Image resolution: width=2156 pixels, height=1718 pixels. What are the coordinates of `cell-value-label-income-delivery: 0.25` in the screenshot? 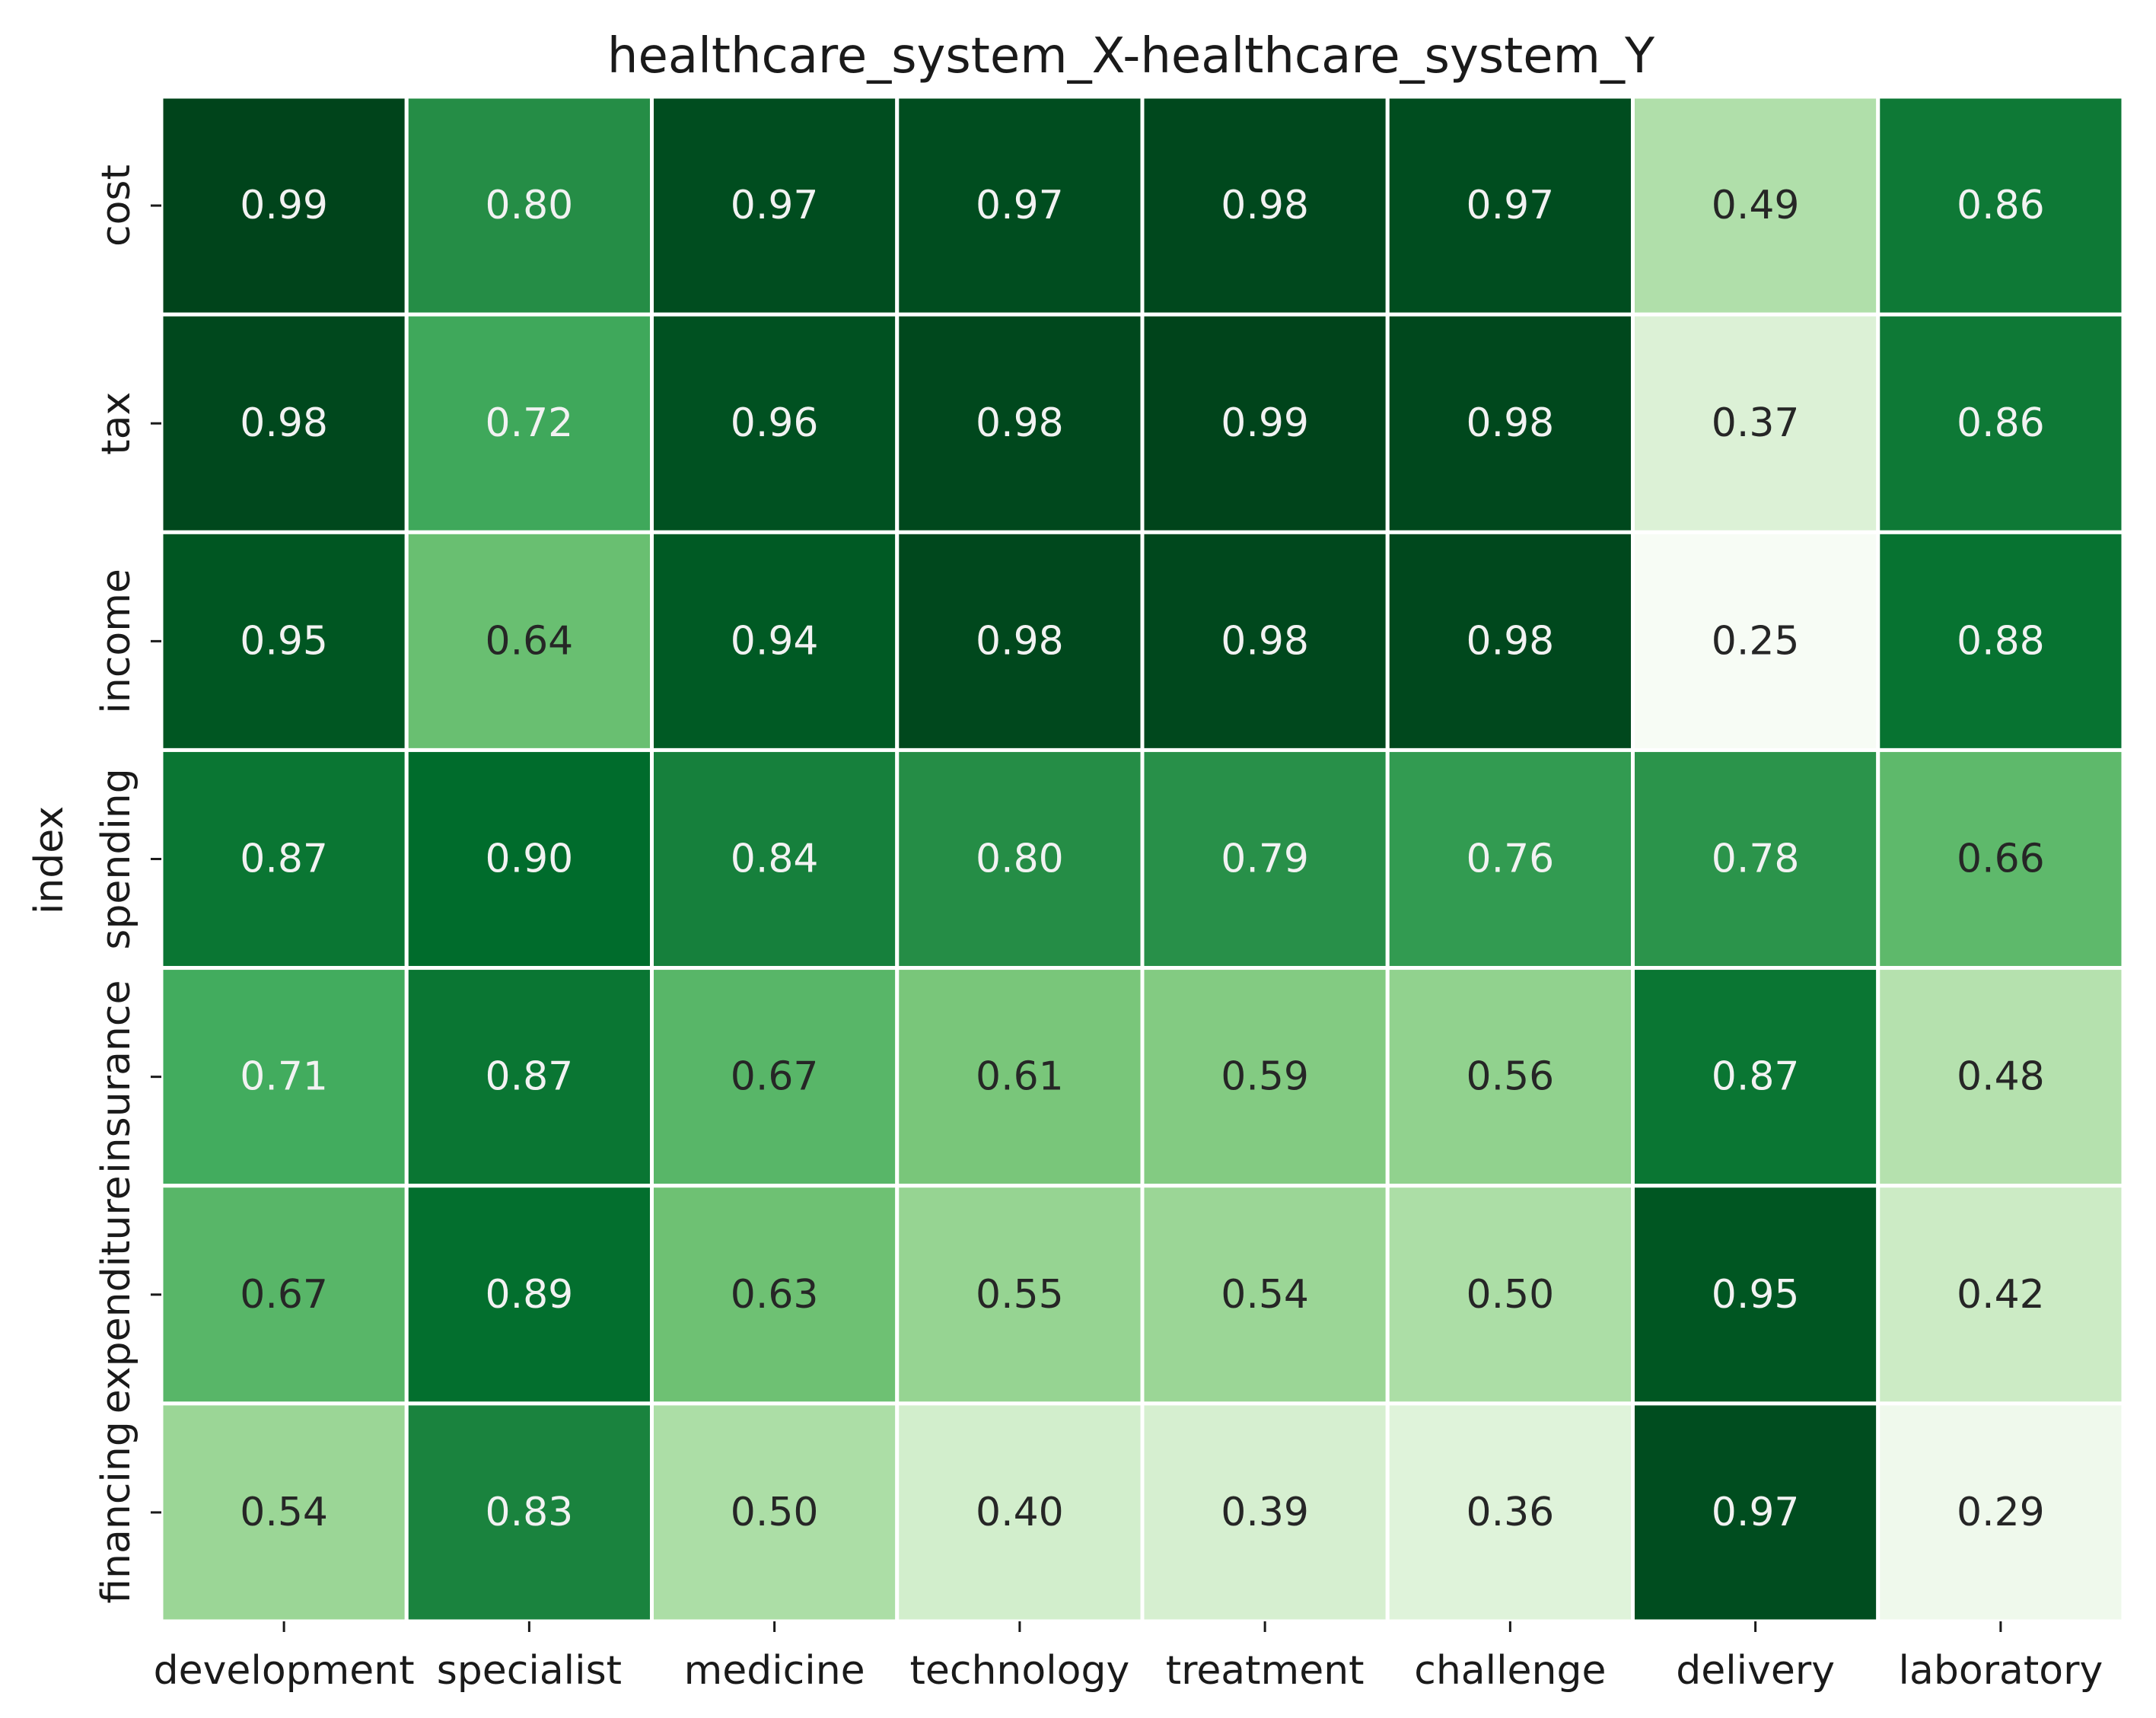 It's located at (1756, 641).